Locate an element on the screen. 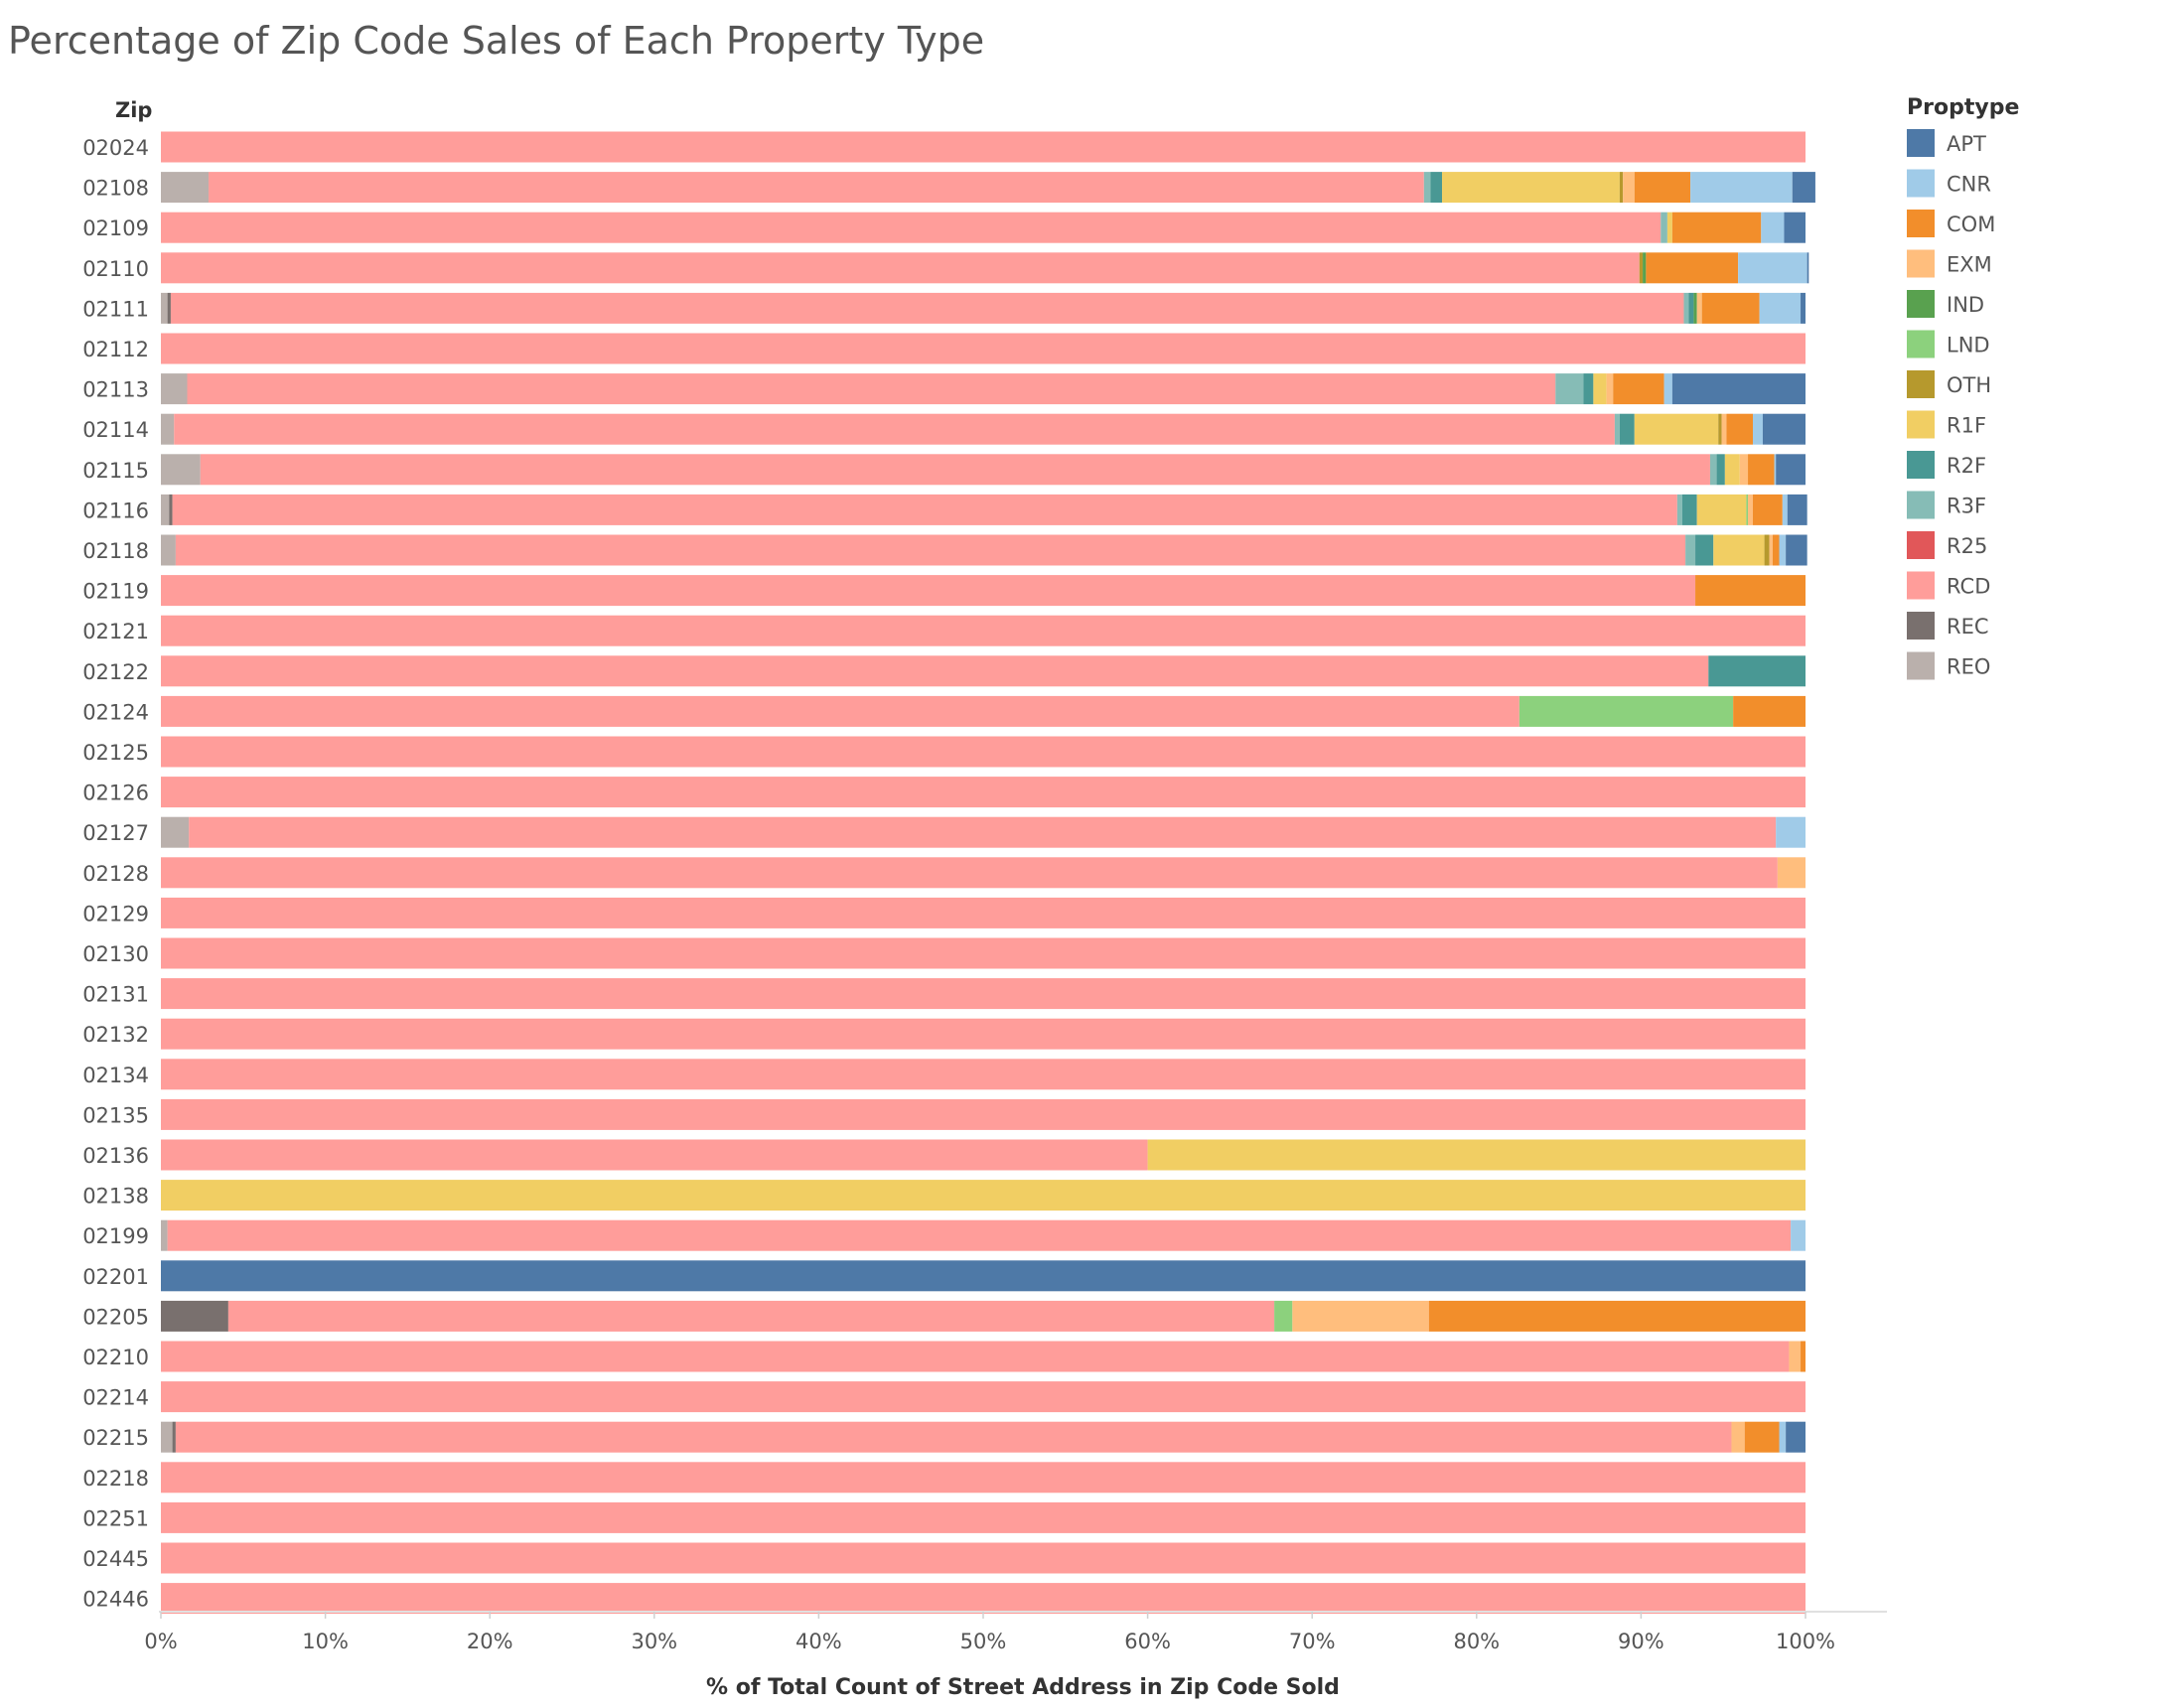 The height and width of the screenshot is (1708, 2167). bar-segment-02115-reo is located at coordinates (181, 470).